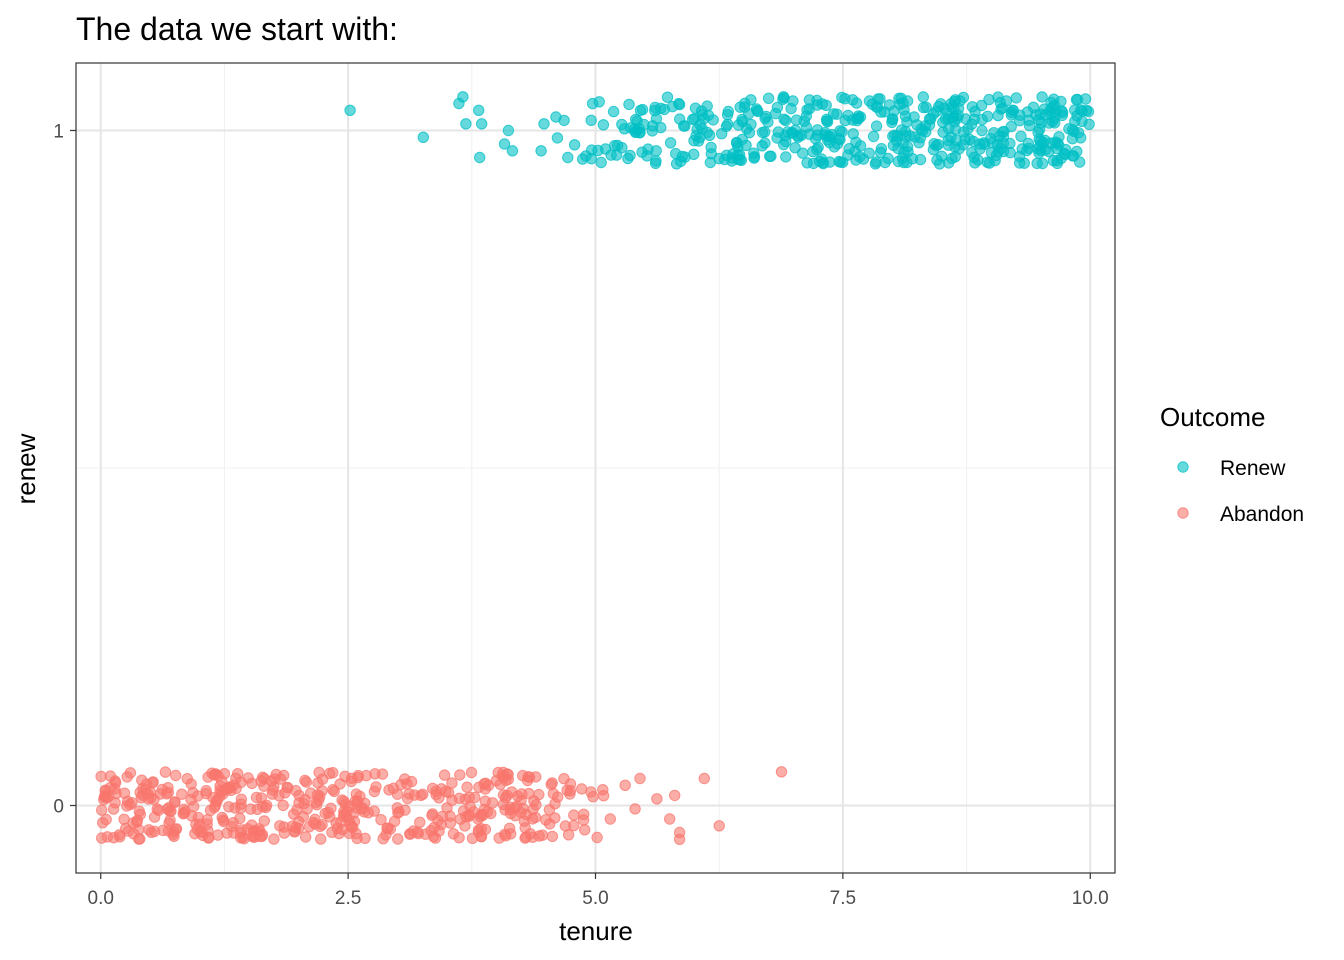 The height and width of the screenshot is (960, 1344). What do you see at coordinates (26, 468) in the screenshot?
I see `y-axis-title: renew` at bounding box center [26, 468].